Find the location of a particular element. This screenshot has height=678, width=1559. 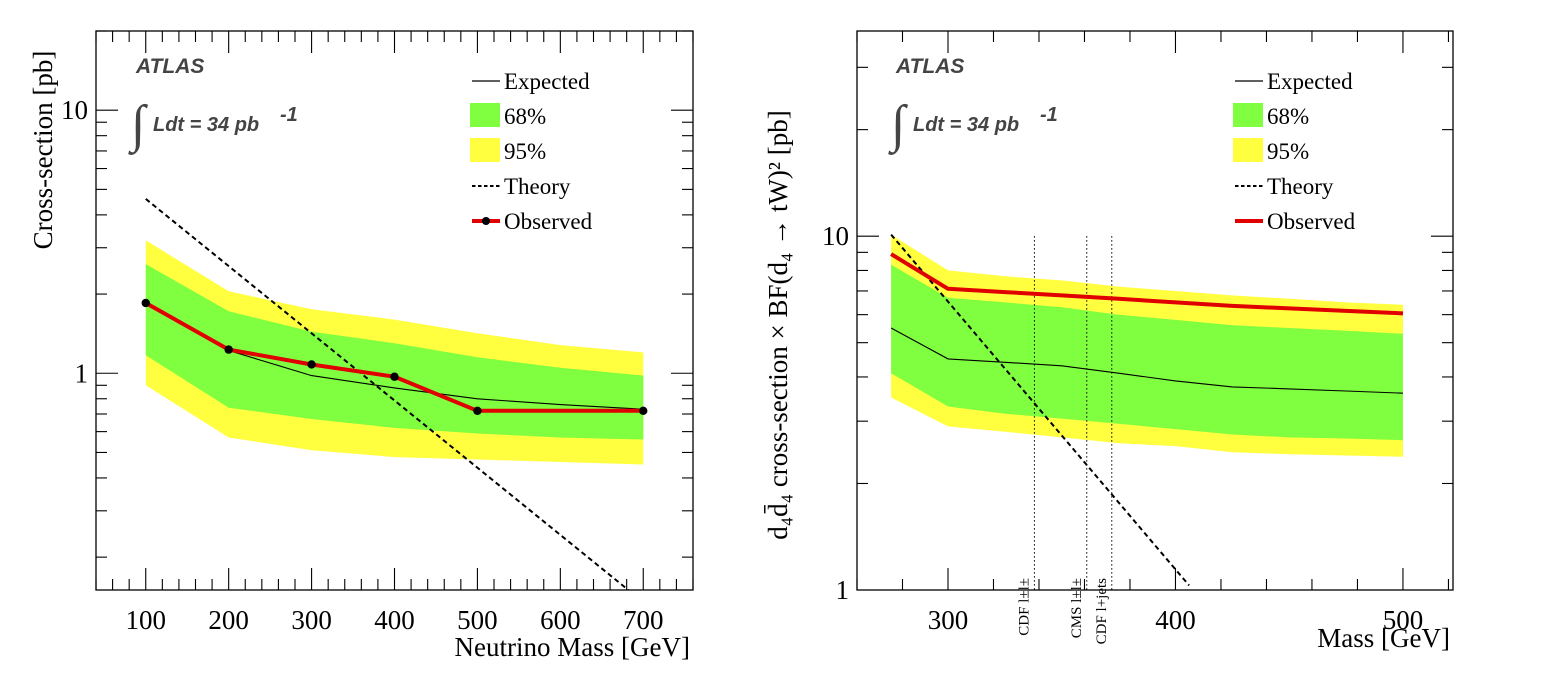

x-axis-title: Mass [GeV] is located at coordinates (1383, 638).